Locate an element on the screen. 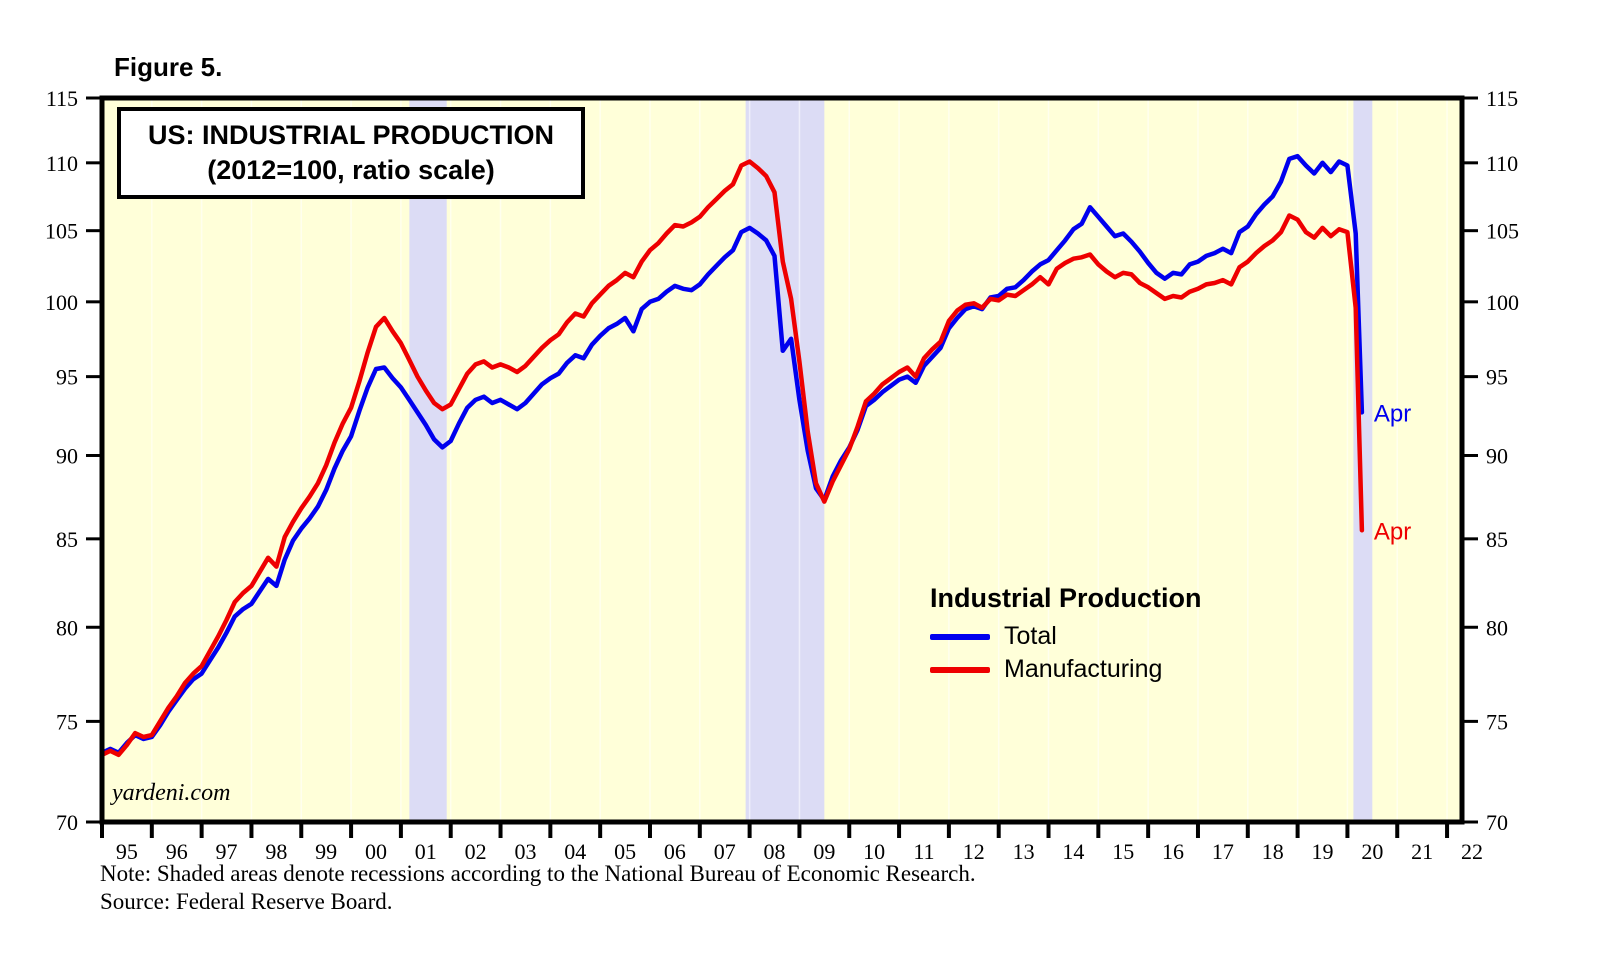 Image resolution: width=1610 pixels, height=967 pixels. legend-item-total: Total is located at coordinates (1066, 636).